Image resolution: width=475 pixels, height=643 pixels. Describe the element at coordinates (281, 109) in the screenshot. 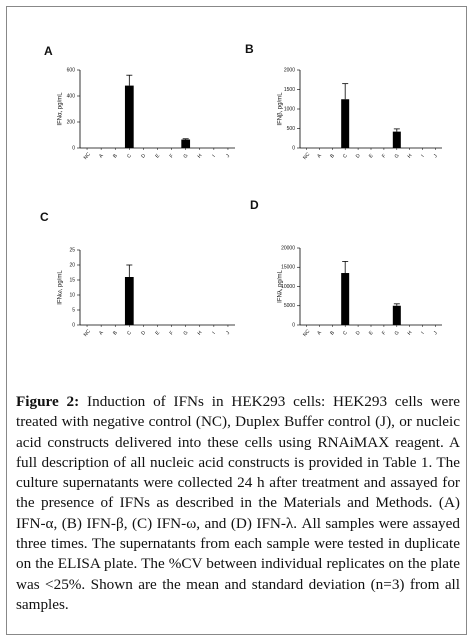

I see `y-axis-label: IFNβ, pg/mL` at that location.